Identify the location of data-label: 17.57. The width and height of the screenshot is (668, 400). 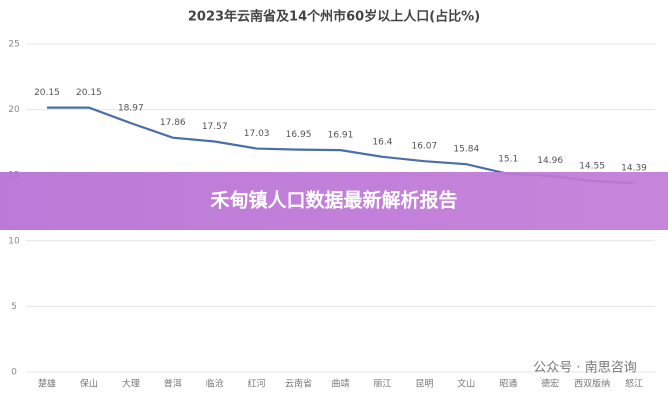
(215, 127).